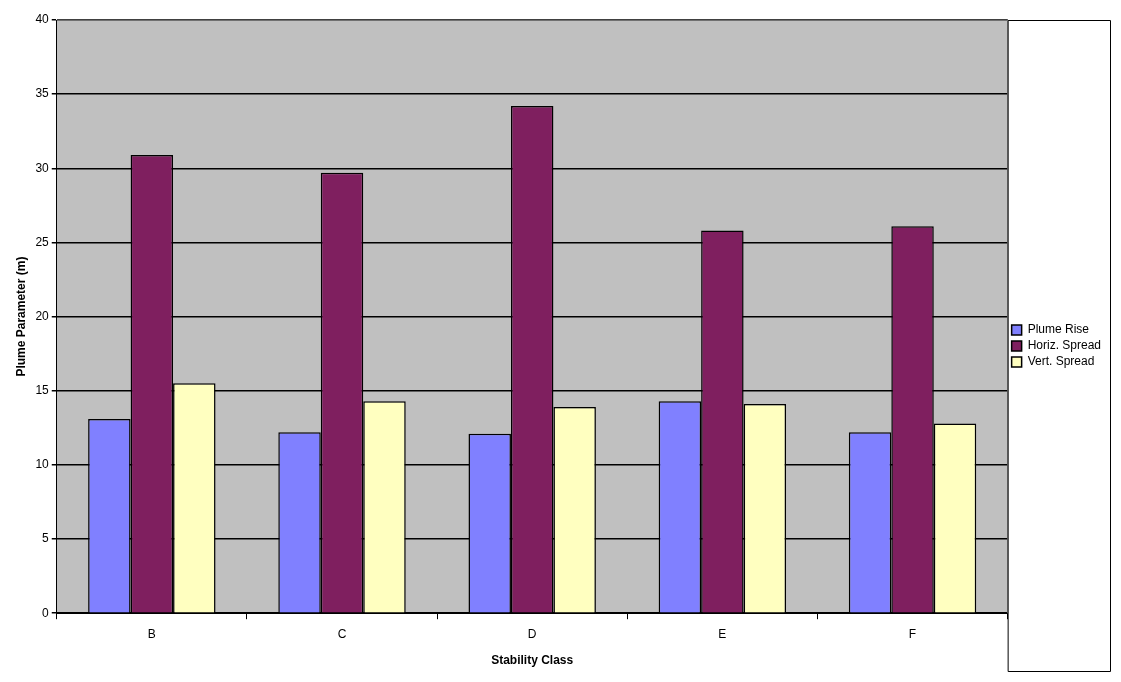 The image size is (1121, 682). I want to click on x-tick-label: C, so click(342, 633).